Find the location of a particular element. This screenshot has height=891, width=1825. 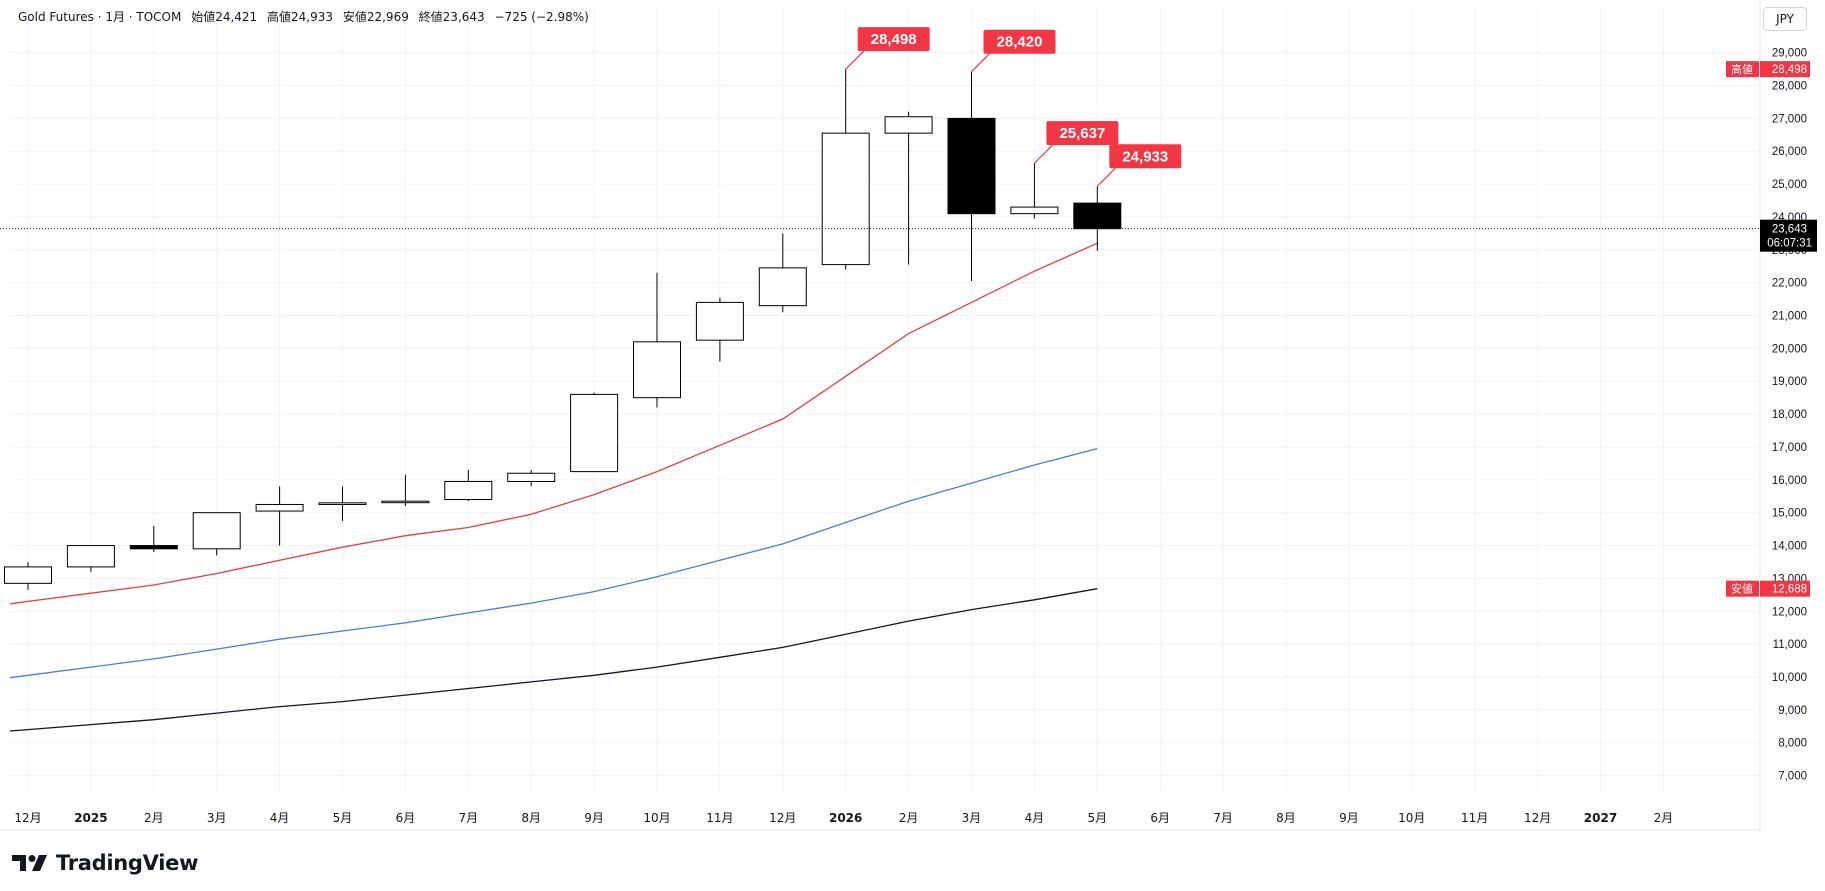

low-badge-value: 12,688 is located at coordinates (1789, 590).